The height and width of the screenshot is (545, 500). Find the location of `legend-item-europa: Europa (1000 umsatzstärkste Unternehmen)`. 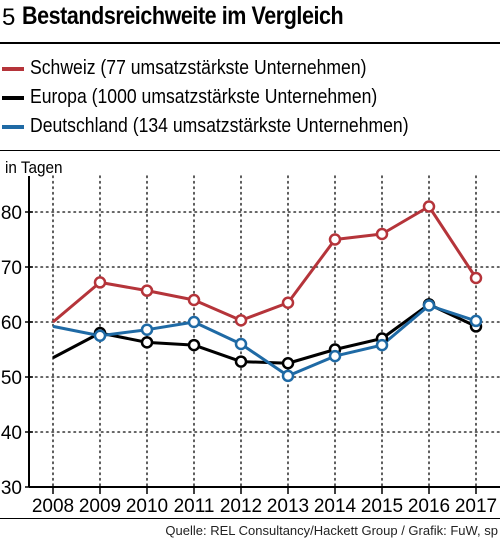

legend-item-europa: Europa (1000 umsatzstärkste Unternehmen) is located at coordinates (250, 98).